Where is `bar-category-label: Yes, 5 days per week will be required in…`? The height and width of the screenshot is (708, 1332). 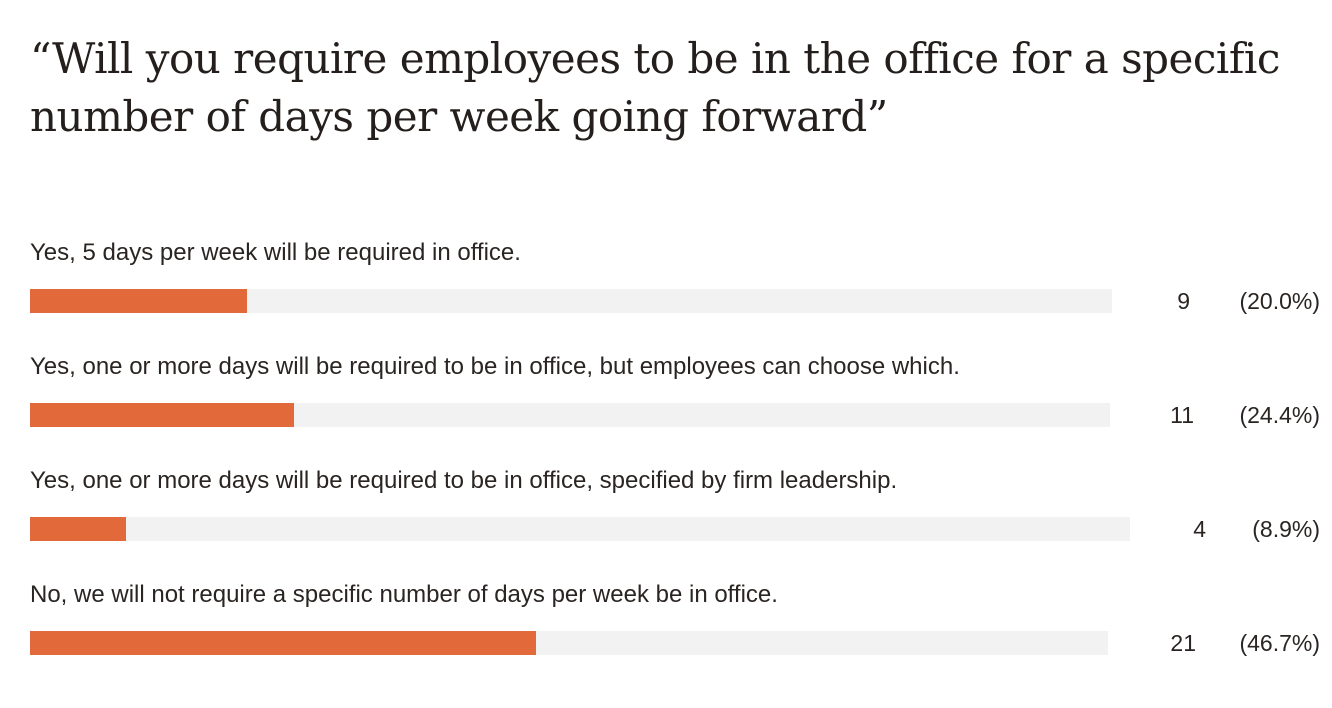
bar-category-label: Yes, 5 days per week will be required in… is located at coordinates (275, 252).